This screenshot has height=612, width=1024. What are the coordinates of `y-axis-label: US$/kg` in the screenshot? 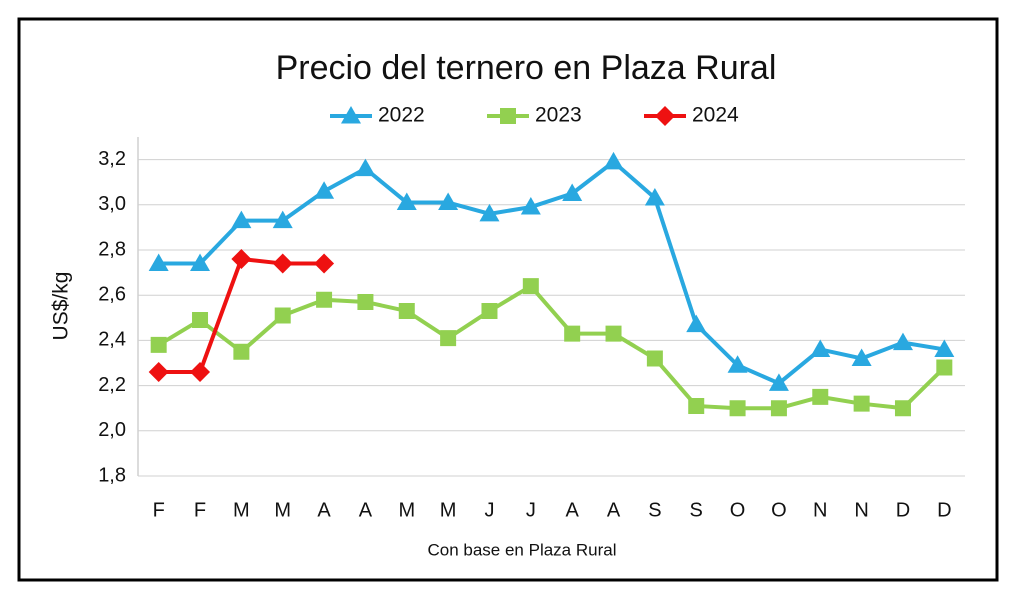 It's located at (61, 306).